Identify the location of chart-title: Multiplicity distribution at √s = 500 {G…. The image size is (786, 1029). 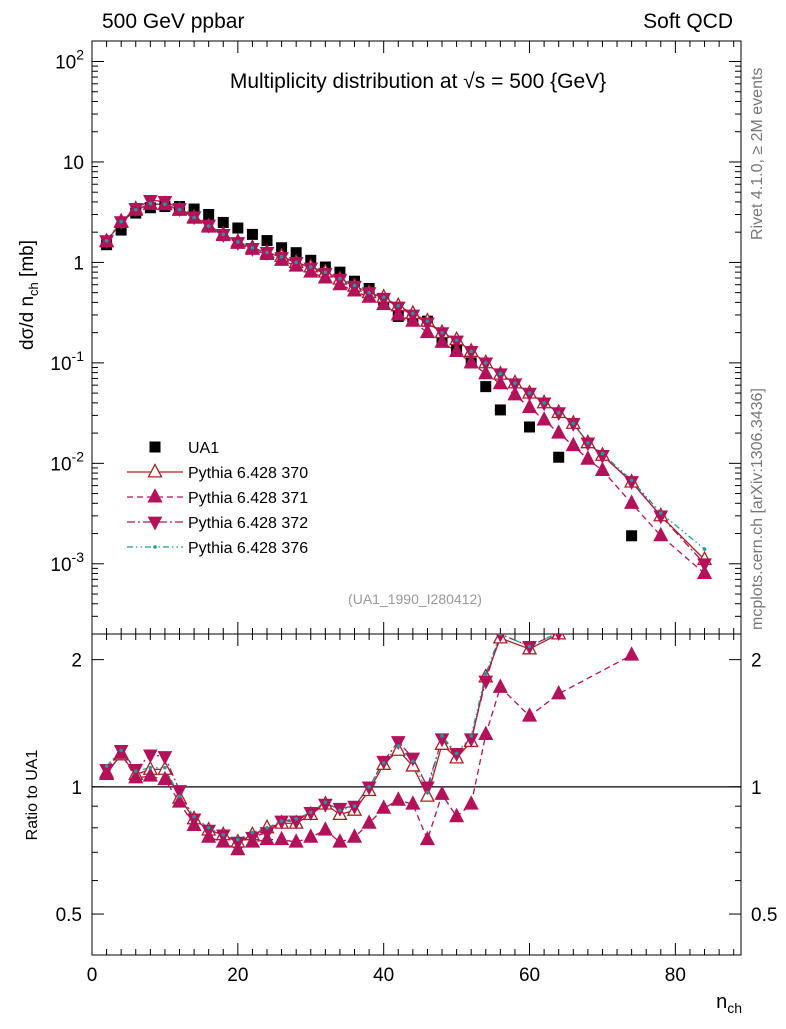
(418, 81).